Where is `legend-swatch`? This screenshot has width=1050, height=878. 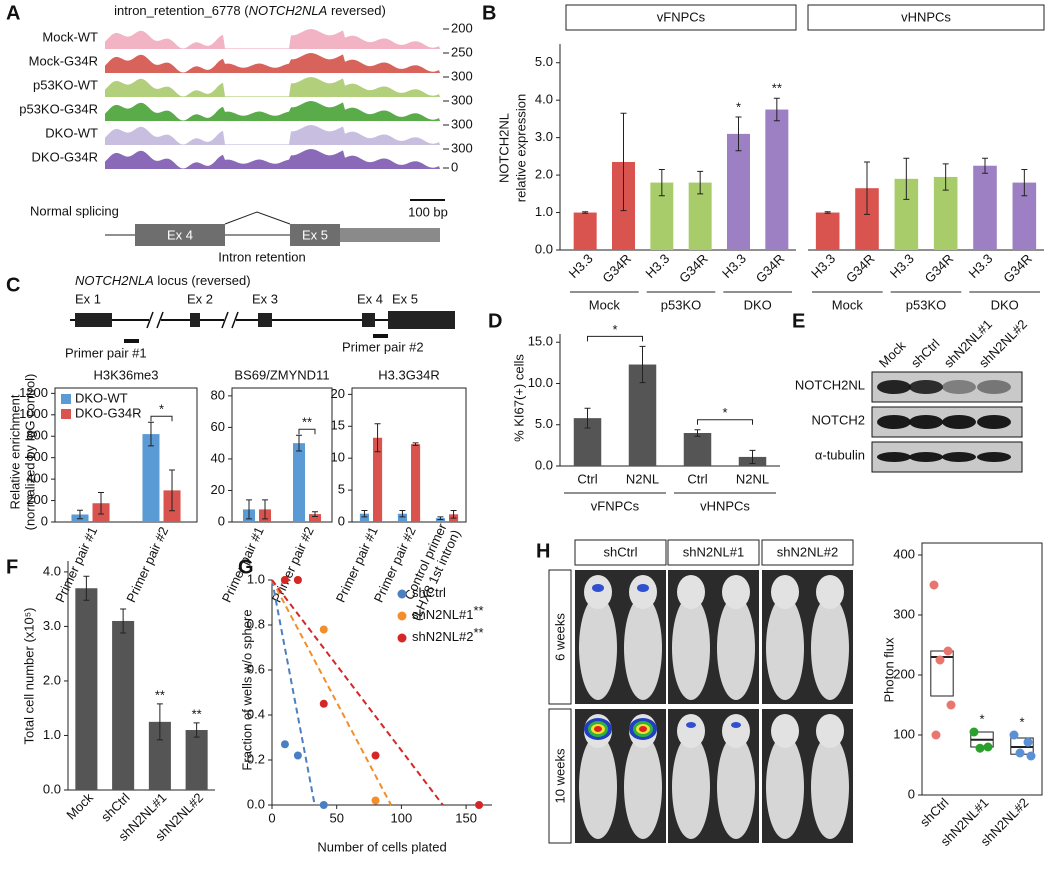 legend-swatch is located at coordinates (66, 414).